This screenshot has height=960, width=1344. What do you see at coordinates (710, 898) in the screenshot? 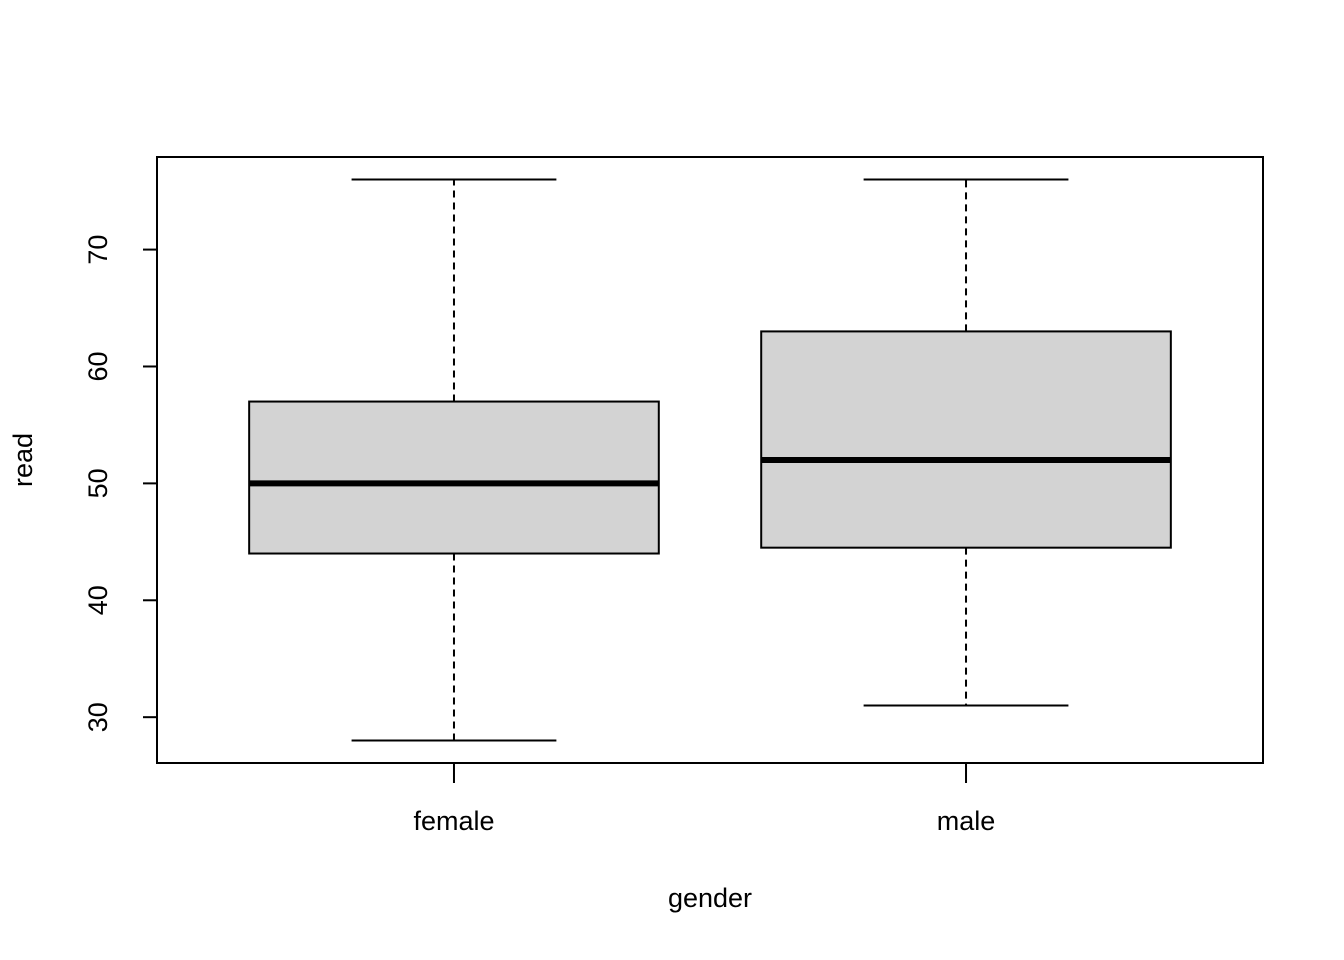
I see `x-axis-label: gender` at bounding box center [710, 898].